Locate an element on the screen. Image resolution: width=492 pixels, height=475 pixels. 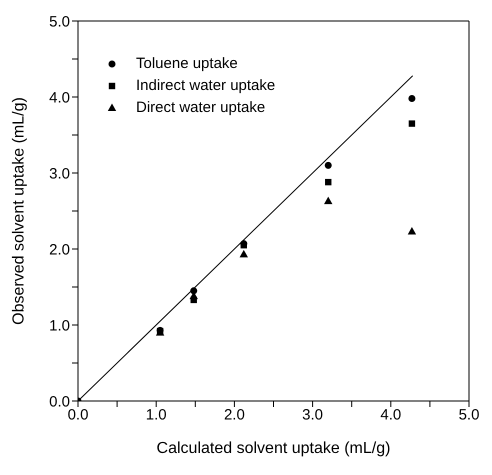
x-tick-label: 5.0 is located at coordinates (469, 415).